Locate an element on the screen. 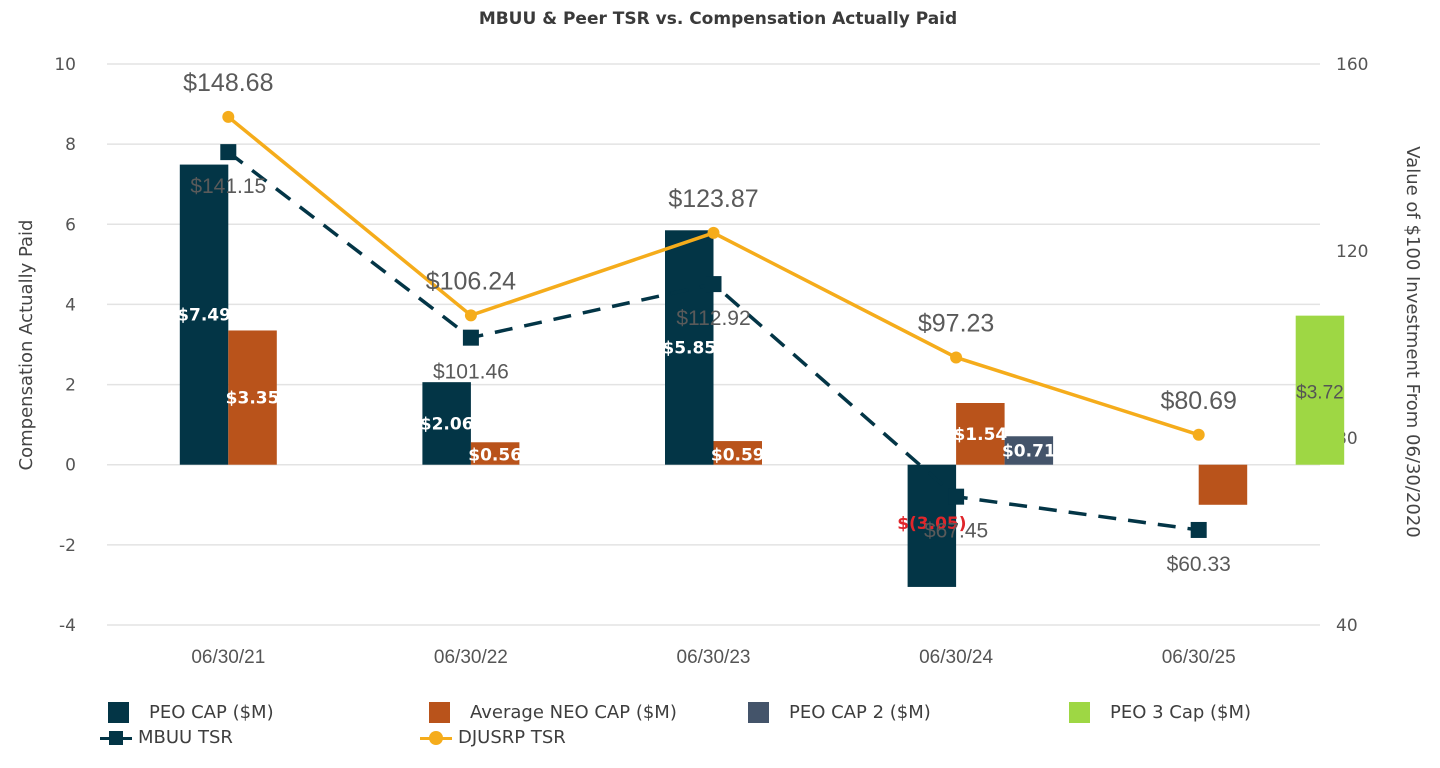 The height and width of the screenshot is (768, 1440). legend-line-marker-circle is located at coordinates (436, 738).